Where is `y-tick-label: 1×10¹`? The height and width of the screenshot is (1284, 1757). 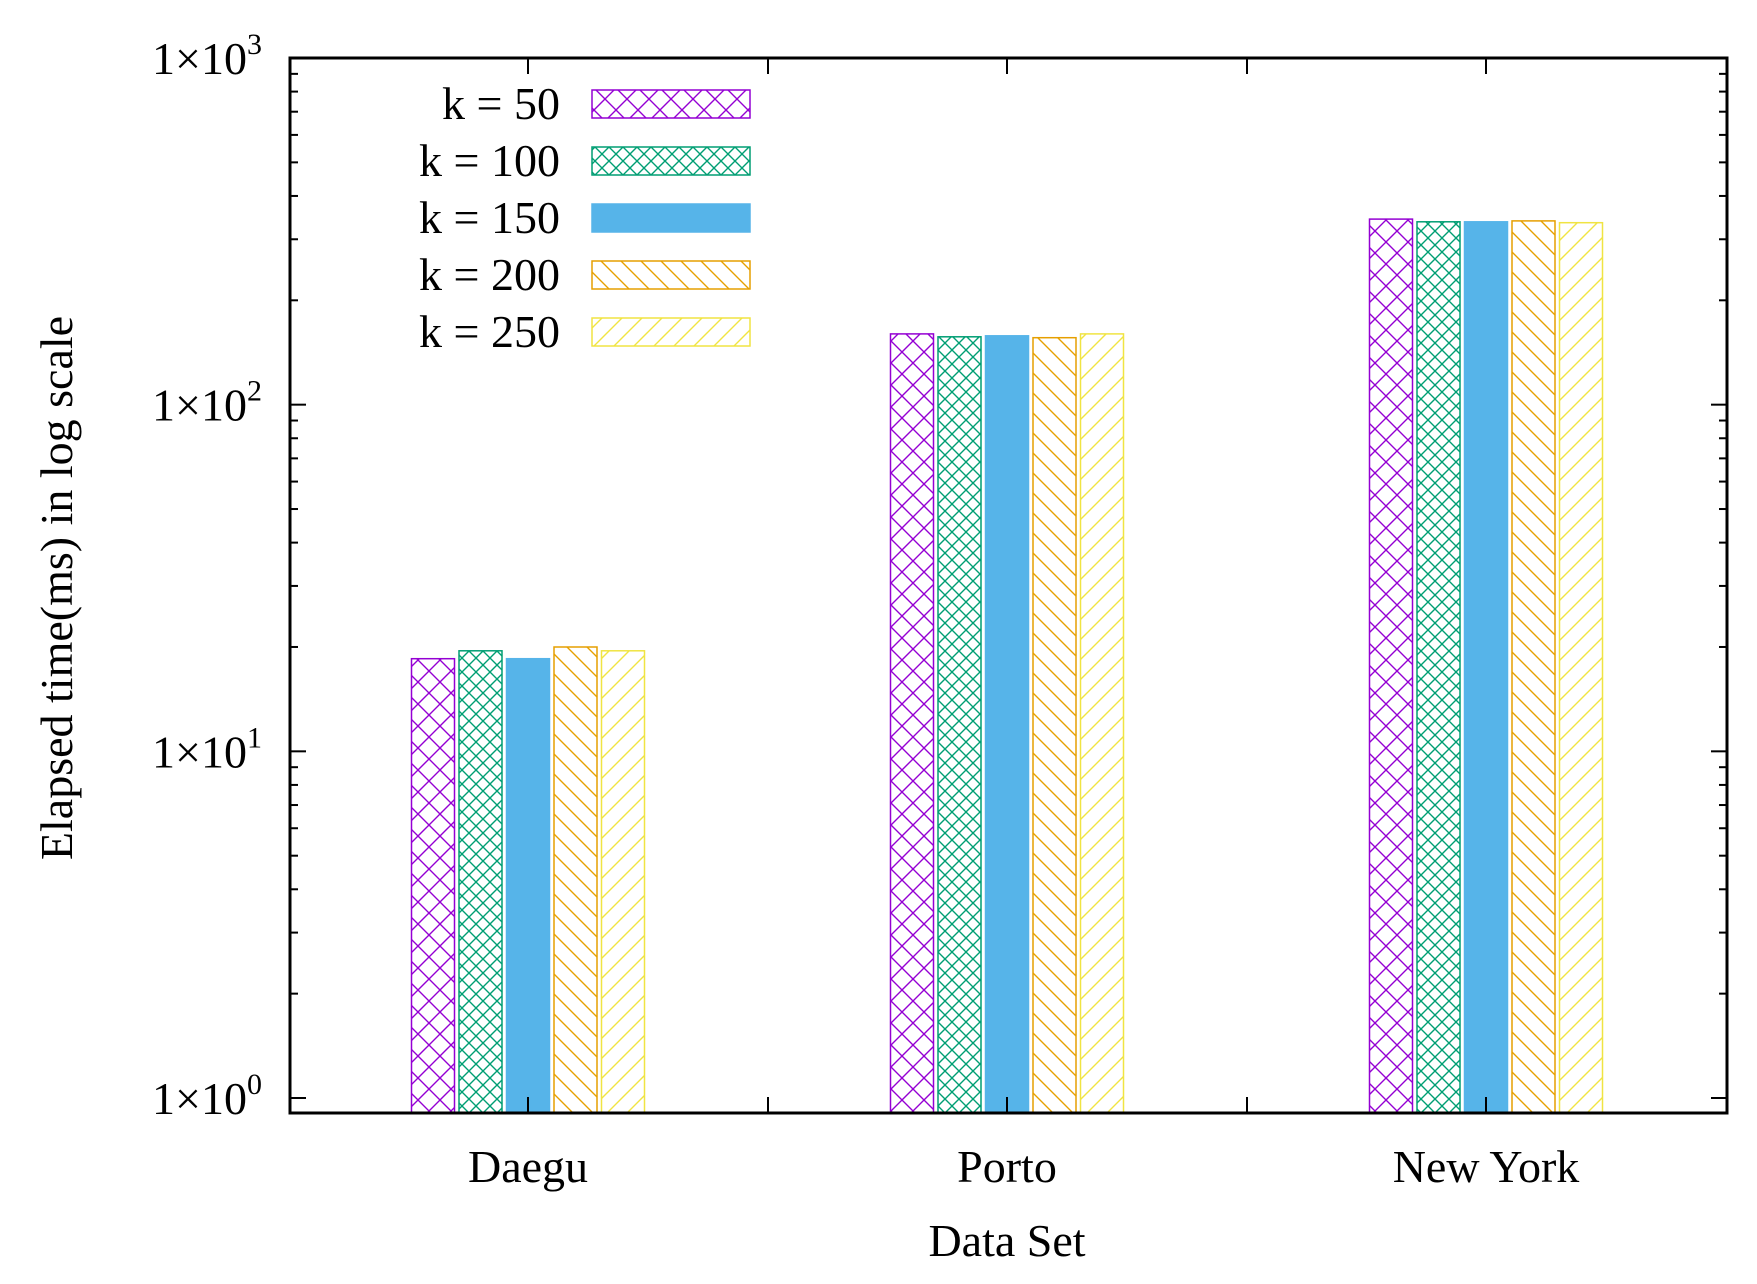 y-tick-label: 1×10¹ is located at coordinates (207, 749).